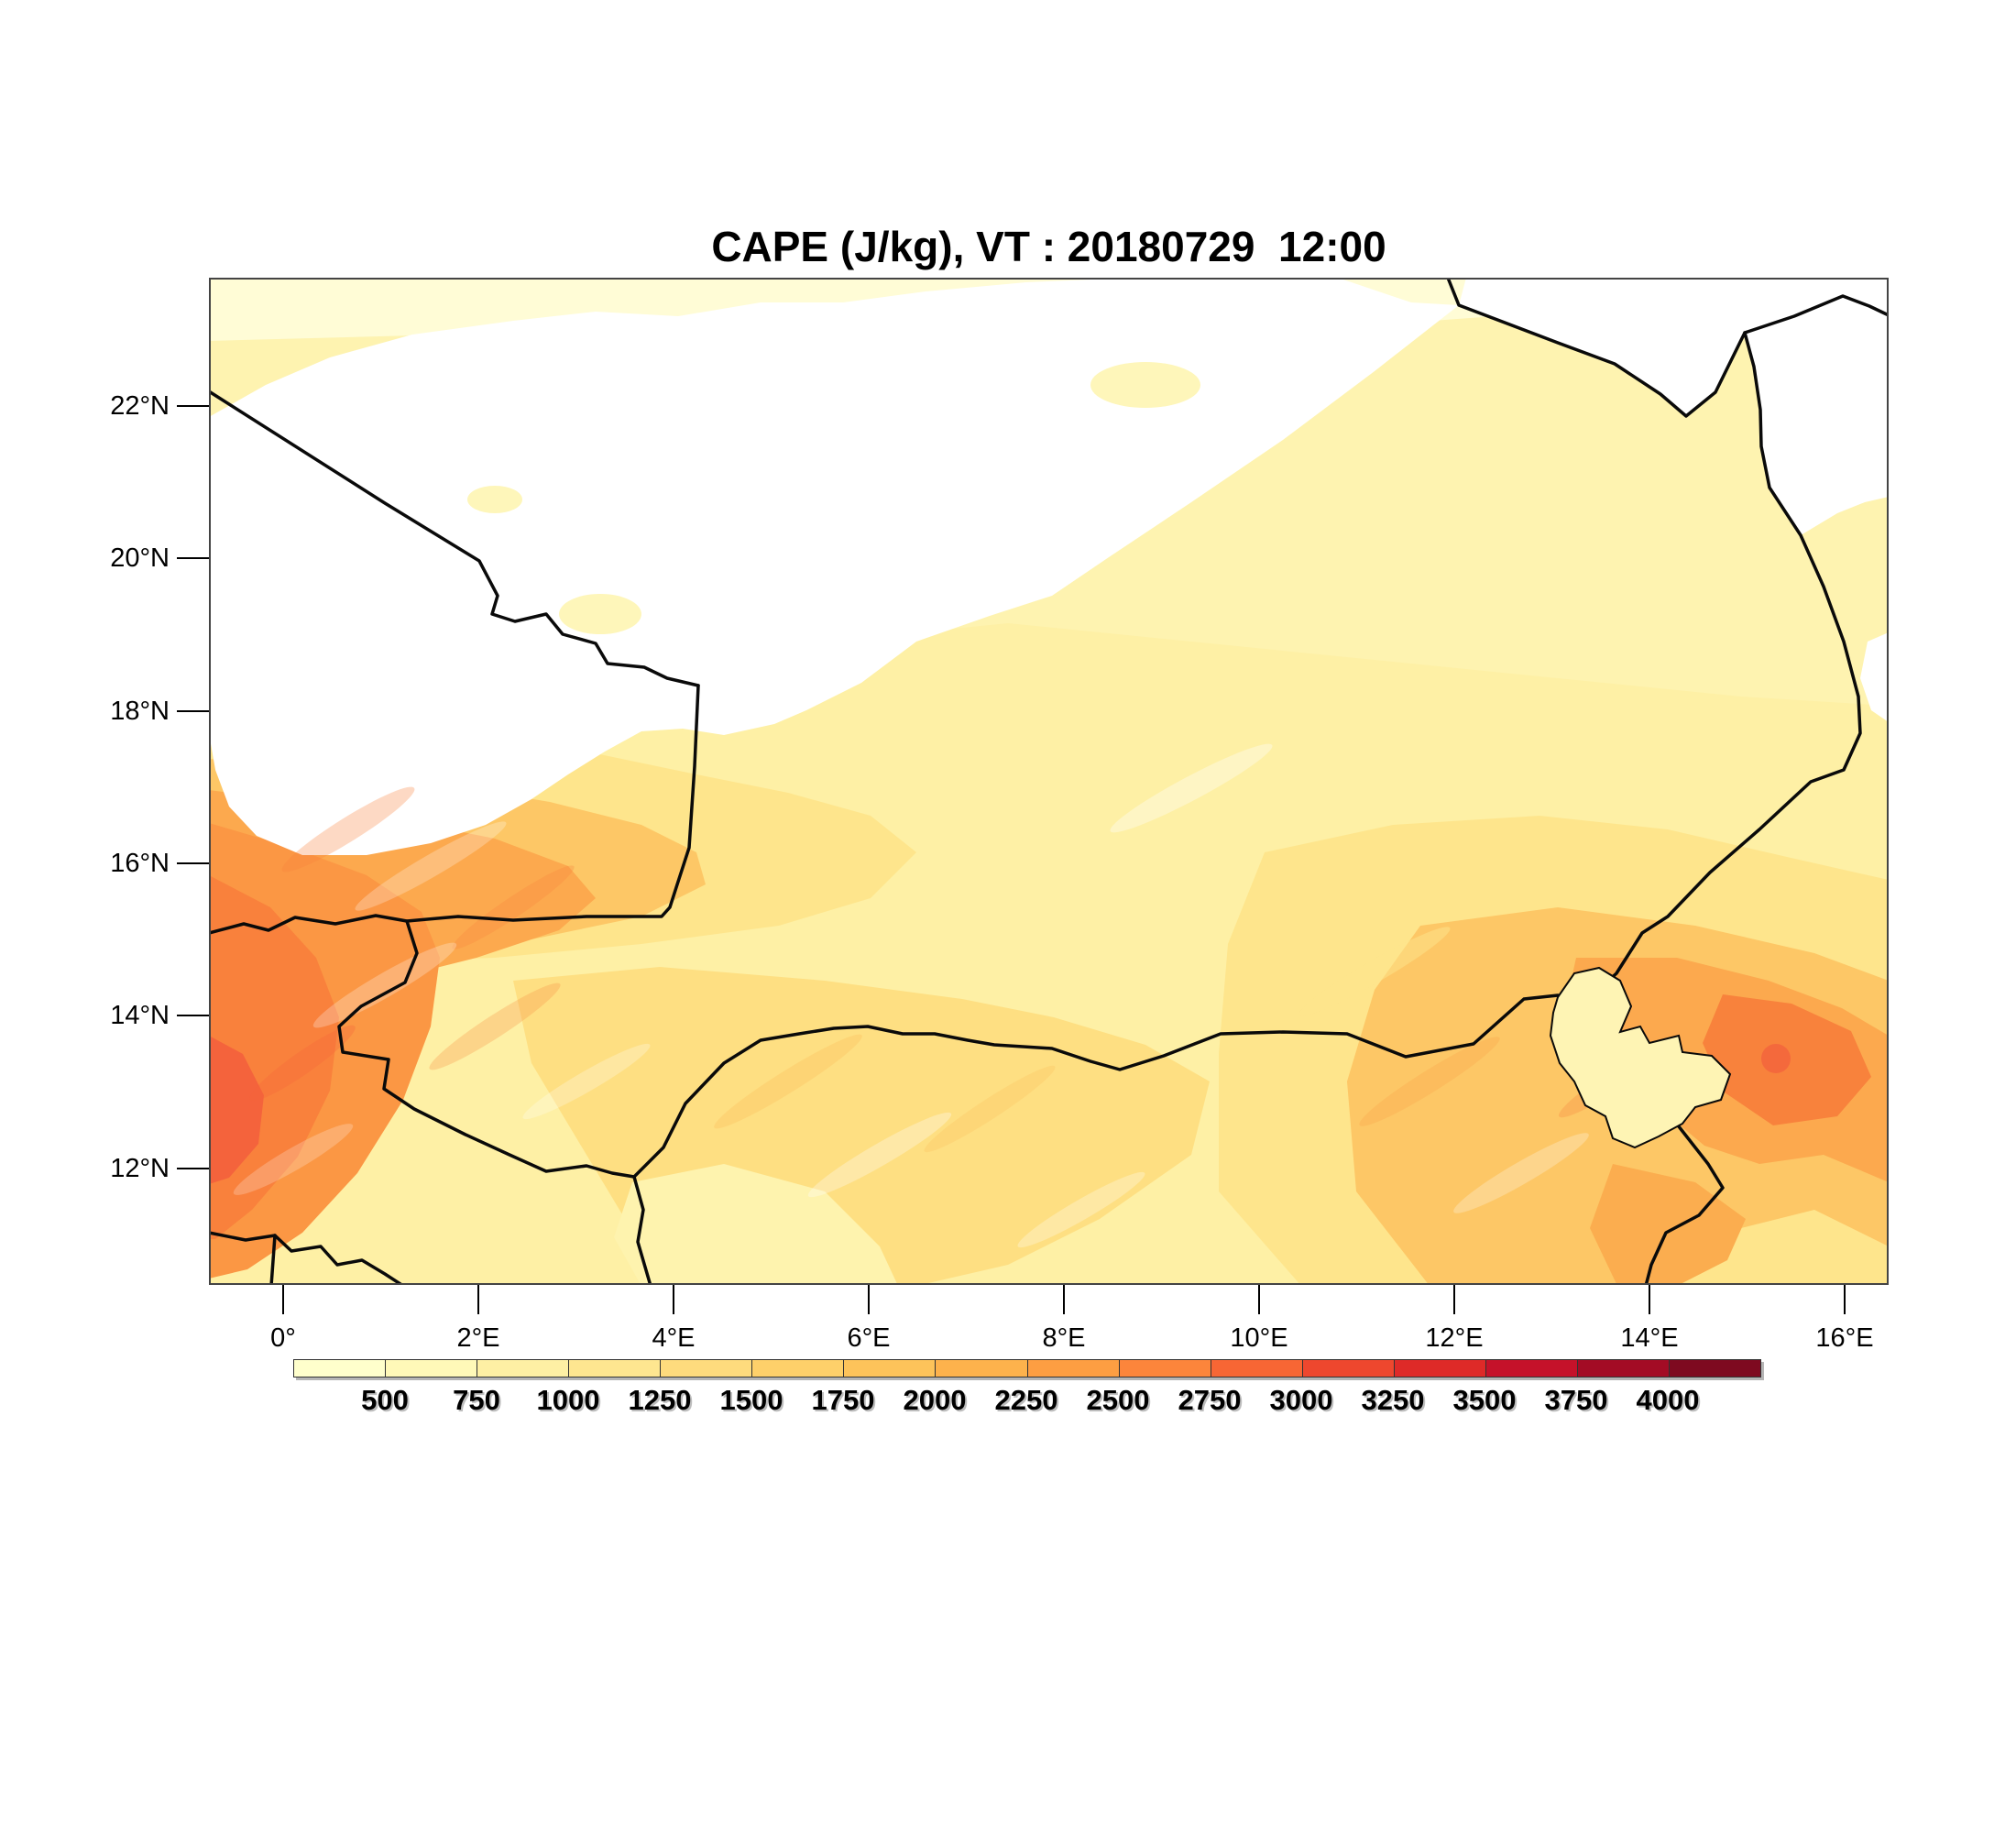 The height and width of the screenshot is (1833, 2016). Describe the element at coordinates (674, 1338) in the screenshot. I see `lon-label-4°E: 4°E` at that location.